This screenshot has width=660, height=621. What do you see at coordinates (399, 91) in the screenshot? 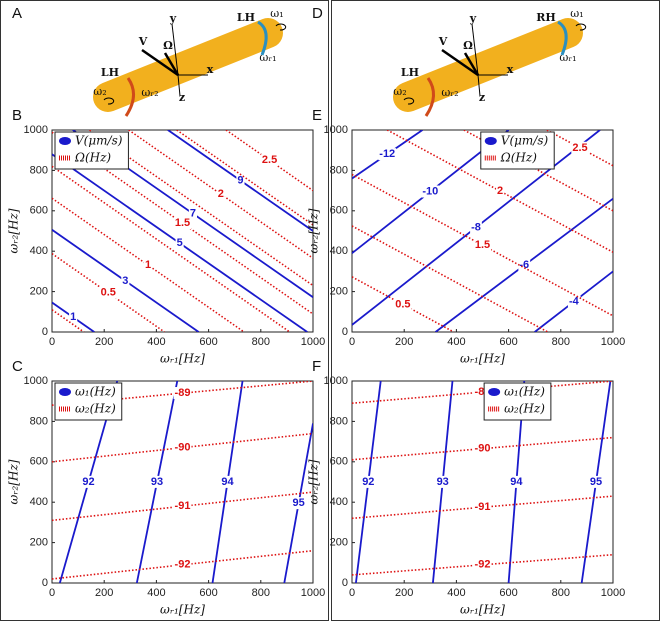
I see `diagram-label: ω₂` at bounding box center [399, 91].